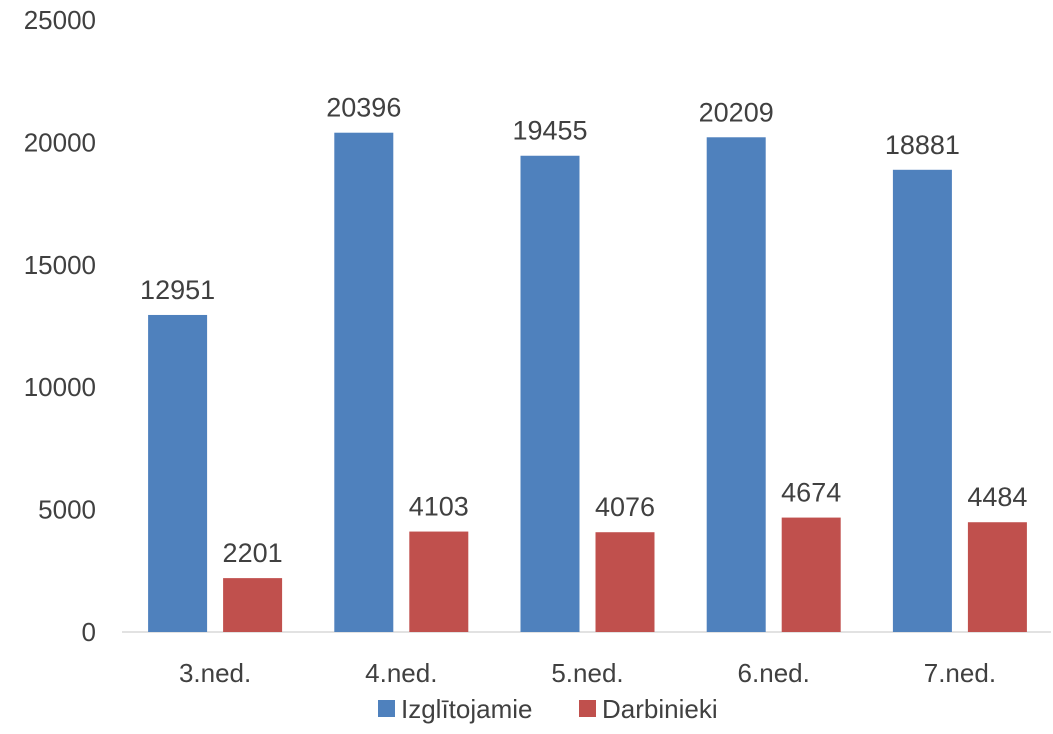 This screenshot has height=734, width=1053. Describe the element at coordinates (177, 290) in the screenshot. I see `data-label: 12951` at that location.